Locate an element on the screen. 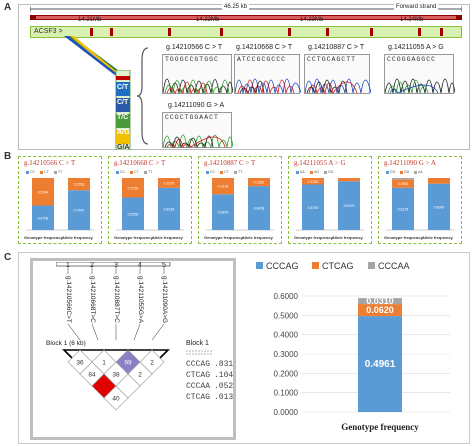 Image resolution: width=474 pixels, height=446 pixels. chart-bar-cccag is located at coordinates (380, 364).